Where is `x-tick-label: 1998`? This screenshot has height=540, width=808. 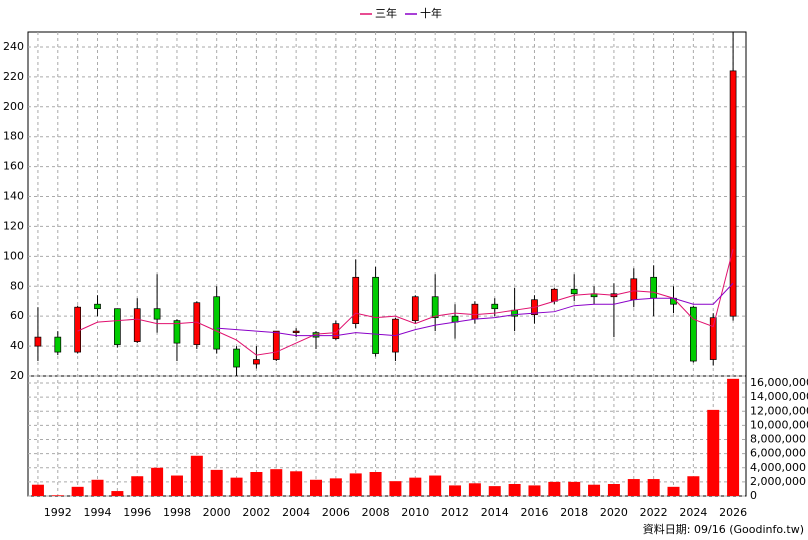
x-tick-label: 1998 is located at coordinates (177, 512).